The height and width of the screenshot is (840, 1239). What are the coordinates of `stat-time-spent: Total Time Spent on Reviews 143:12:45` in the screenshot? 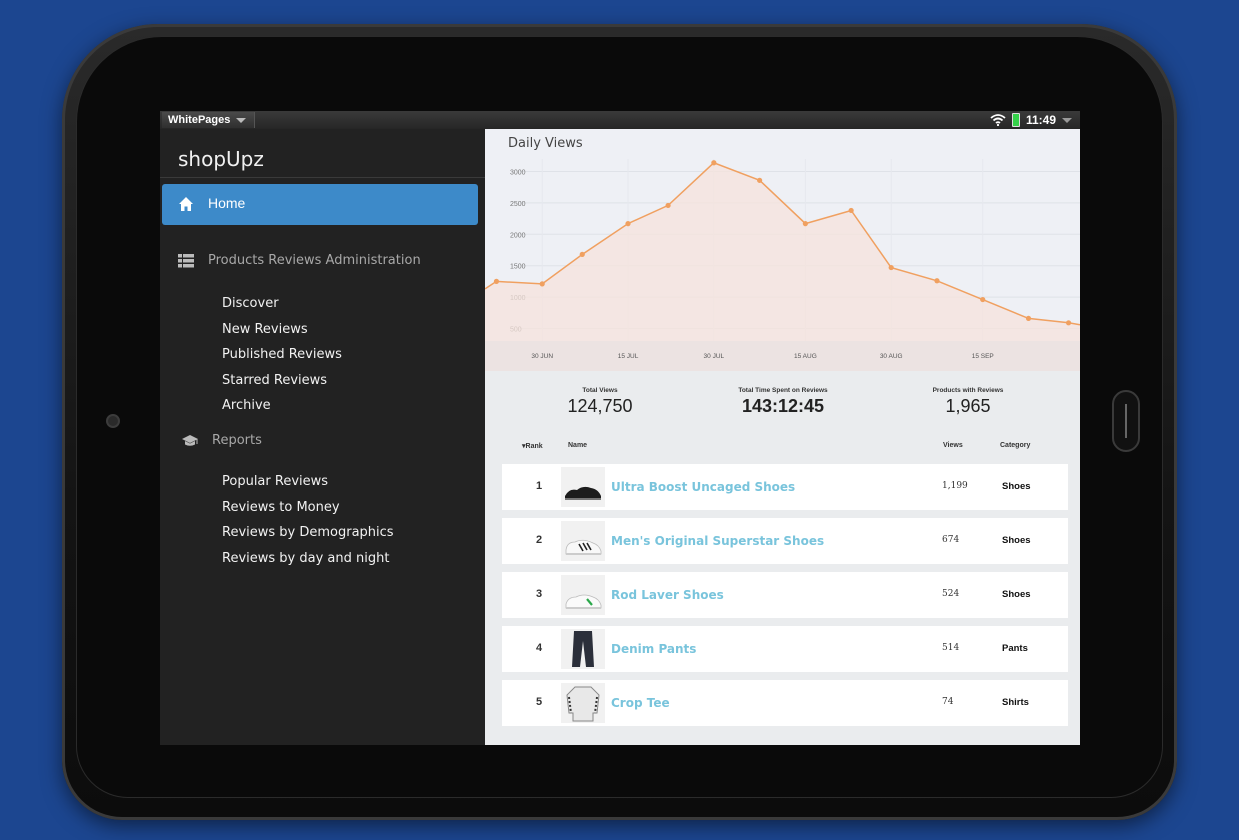 It's located at (783, 402).